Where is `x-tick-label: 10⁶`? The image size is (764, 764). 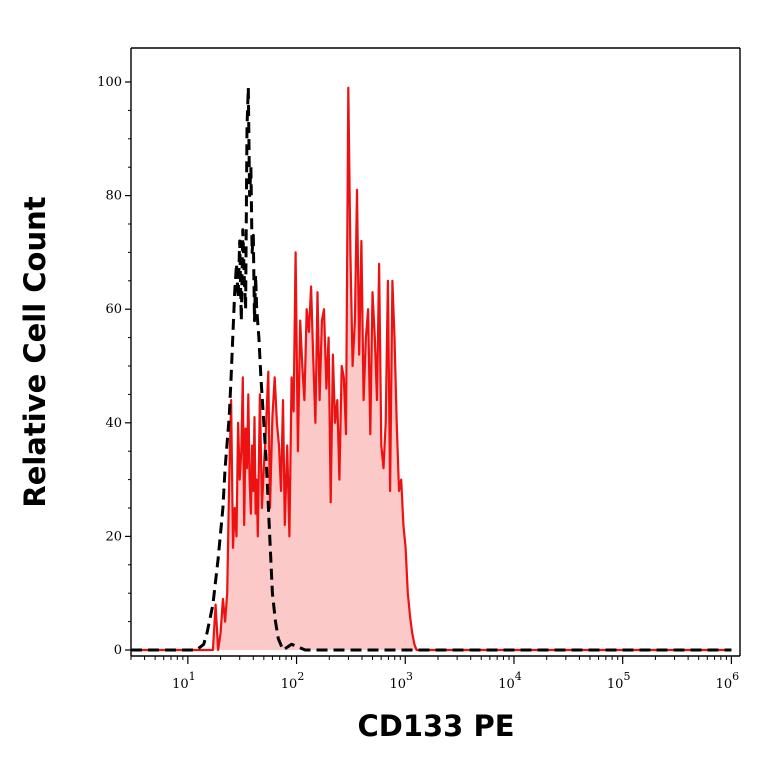
x-tick-label: 10⁶ is located at coordinates (728, 681).